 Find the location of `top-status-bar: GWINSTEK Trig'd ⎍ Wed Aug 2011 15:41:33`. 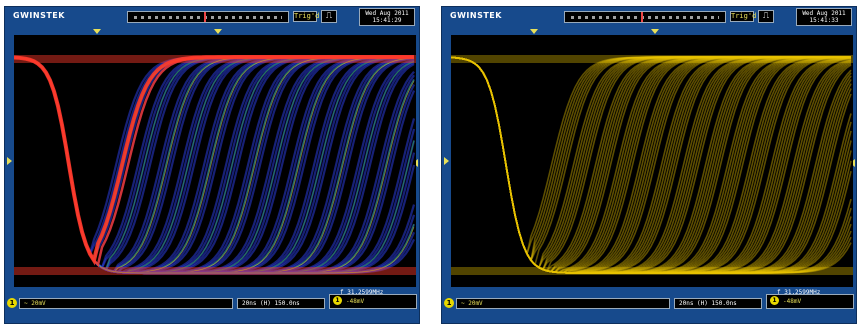

top-status-bar: GWINSTEK Trig'd ⎍ Wed Aug 2011 15:41:33 is located at coordinates (649, 18).